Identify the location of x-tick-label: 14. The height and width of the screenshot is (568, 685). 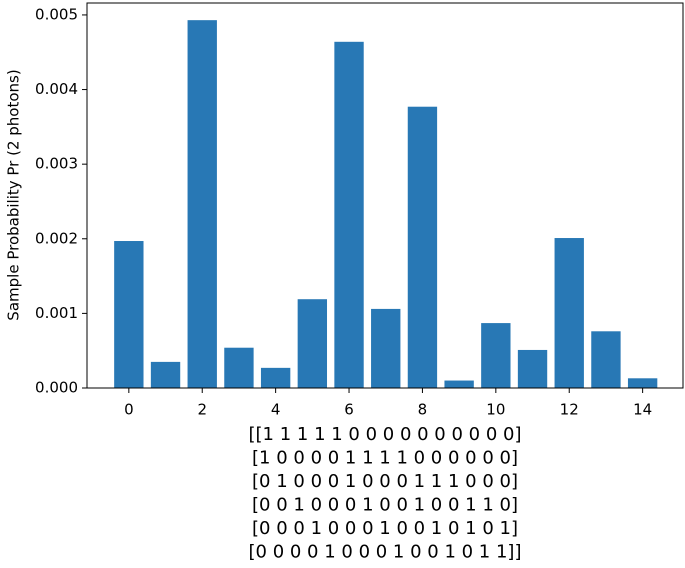
(642, 410).